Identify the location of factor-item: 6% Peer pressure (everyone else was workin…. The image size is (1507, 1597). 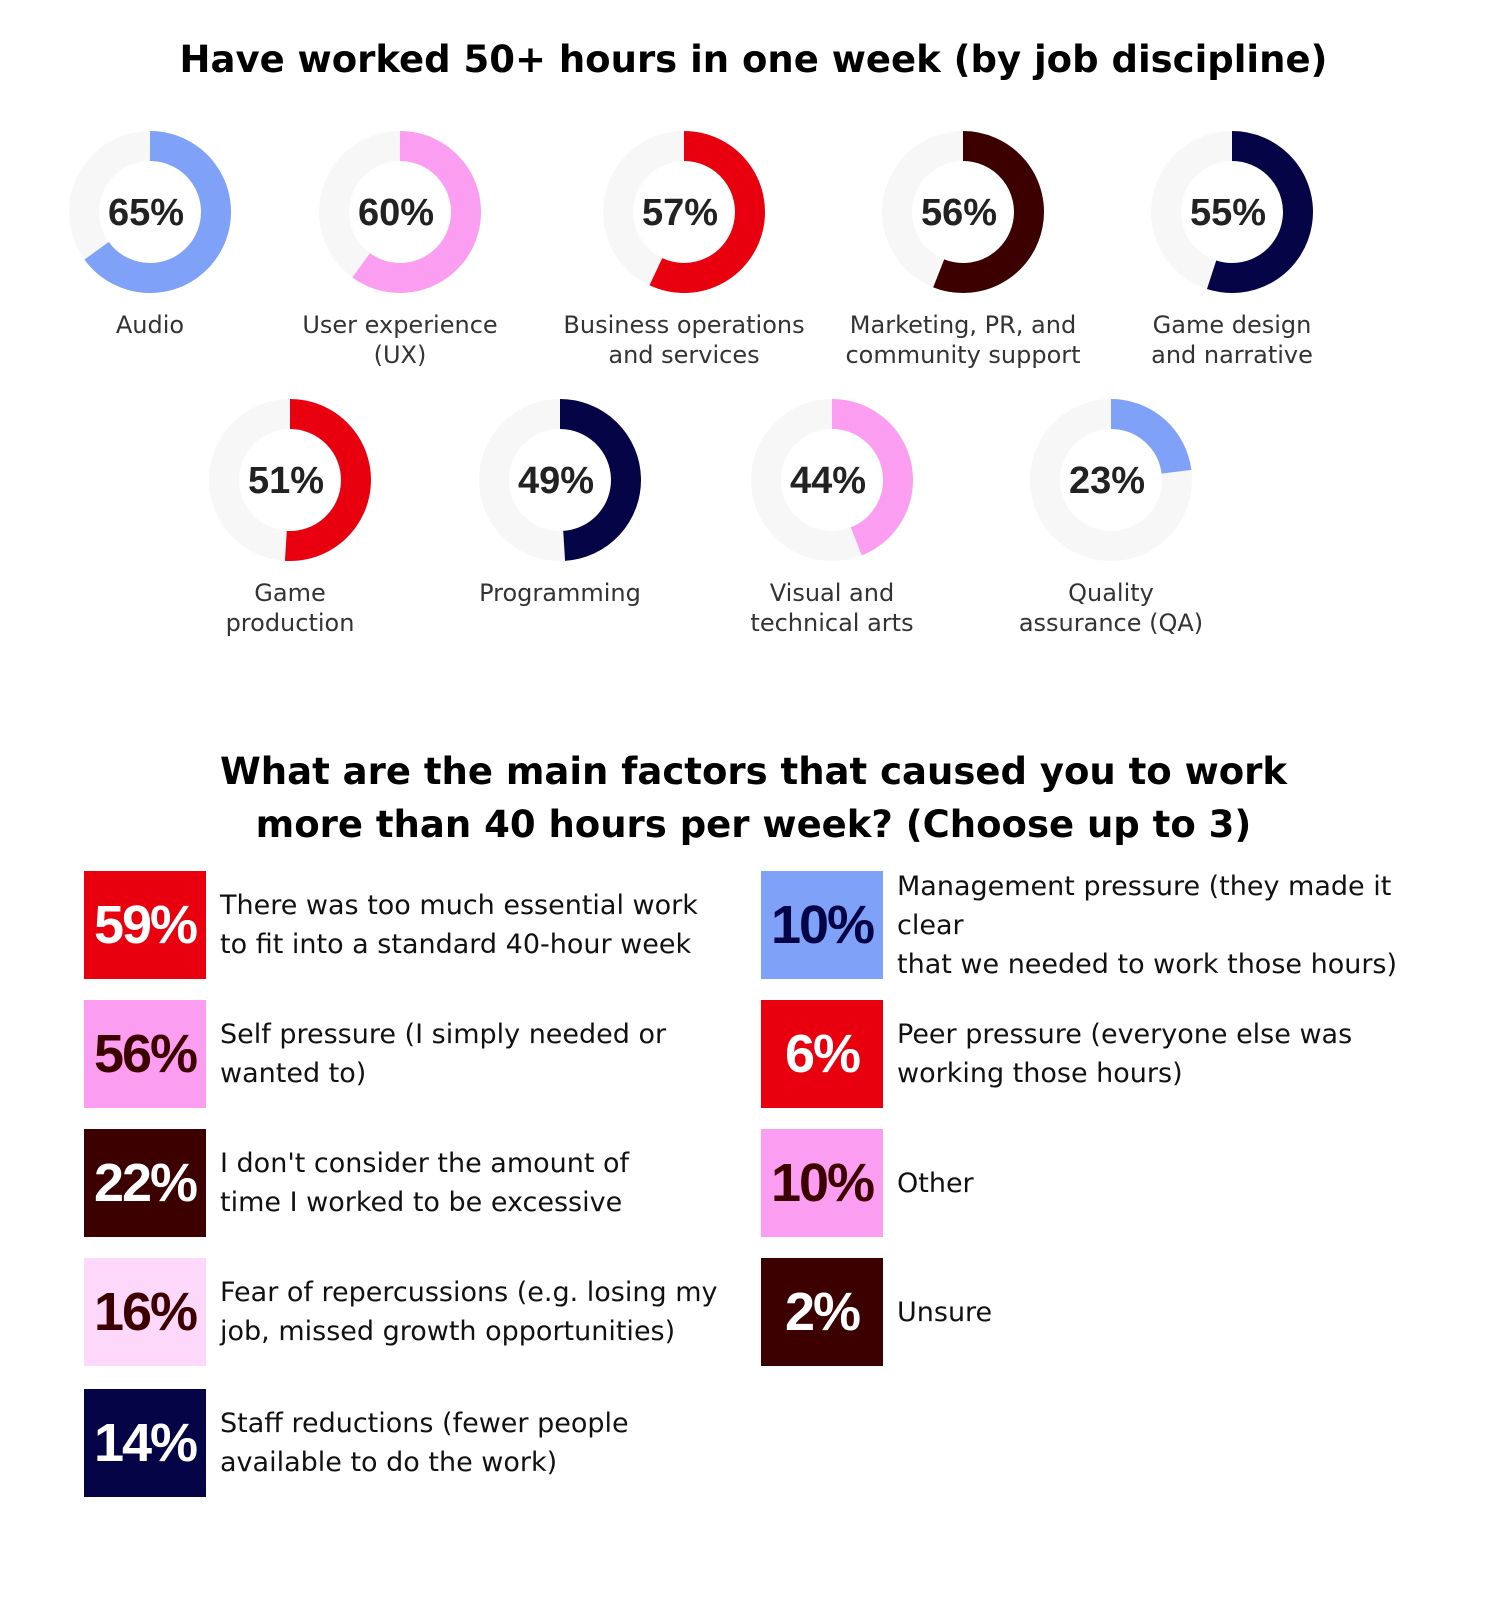
(1106, 1054).